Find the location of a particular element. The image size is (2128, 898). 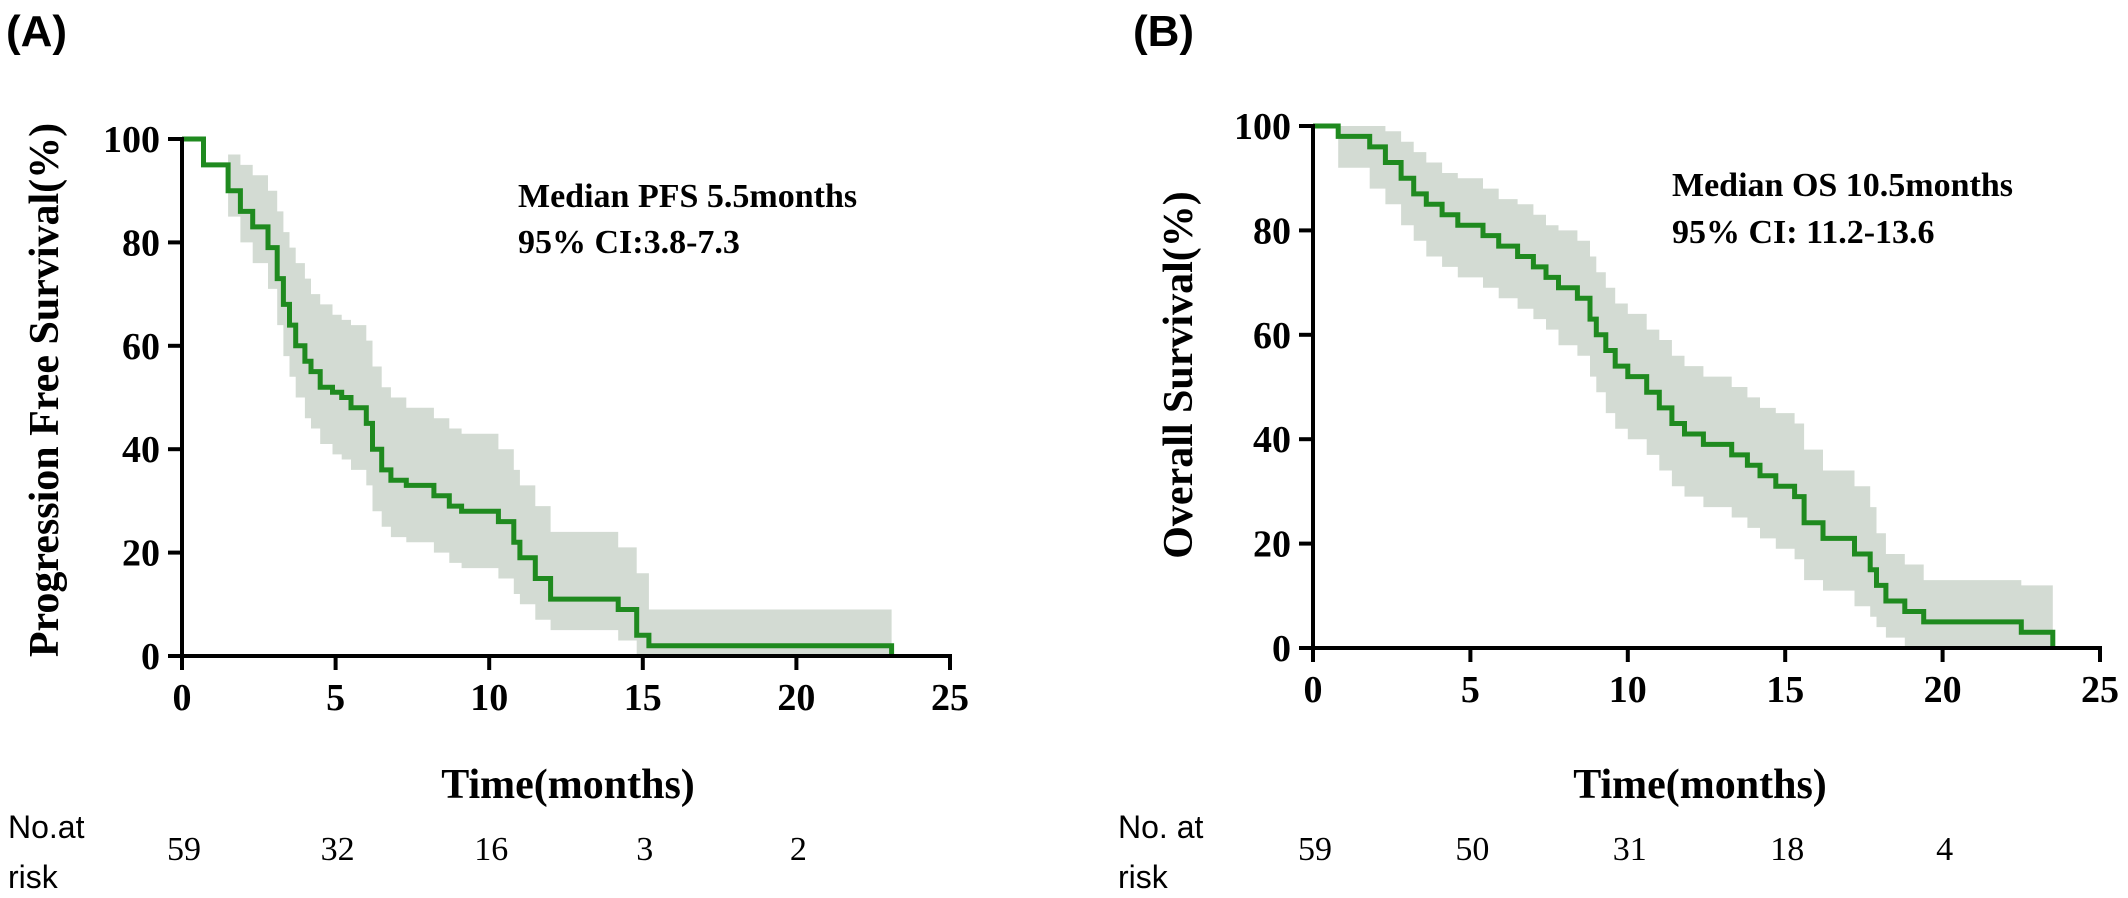

panel-b-ci-annotation: 95% CI: 11.2-13.6 is located at coordinates (1803, 232).